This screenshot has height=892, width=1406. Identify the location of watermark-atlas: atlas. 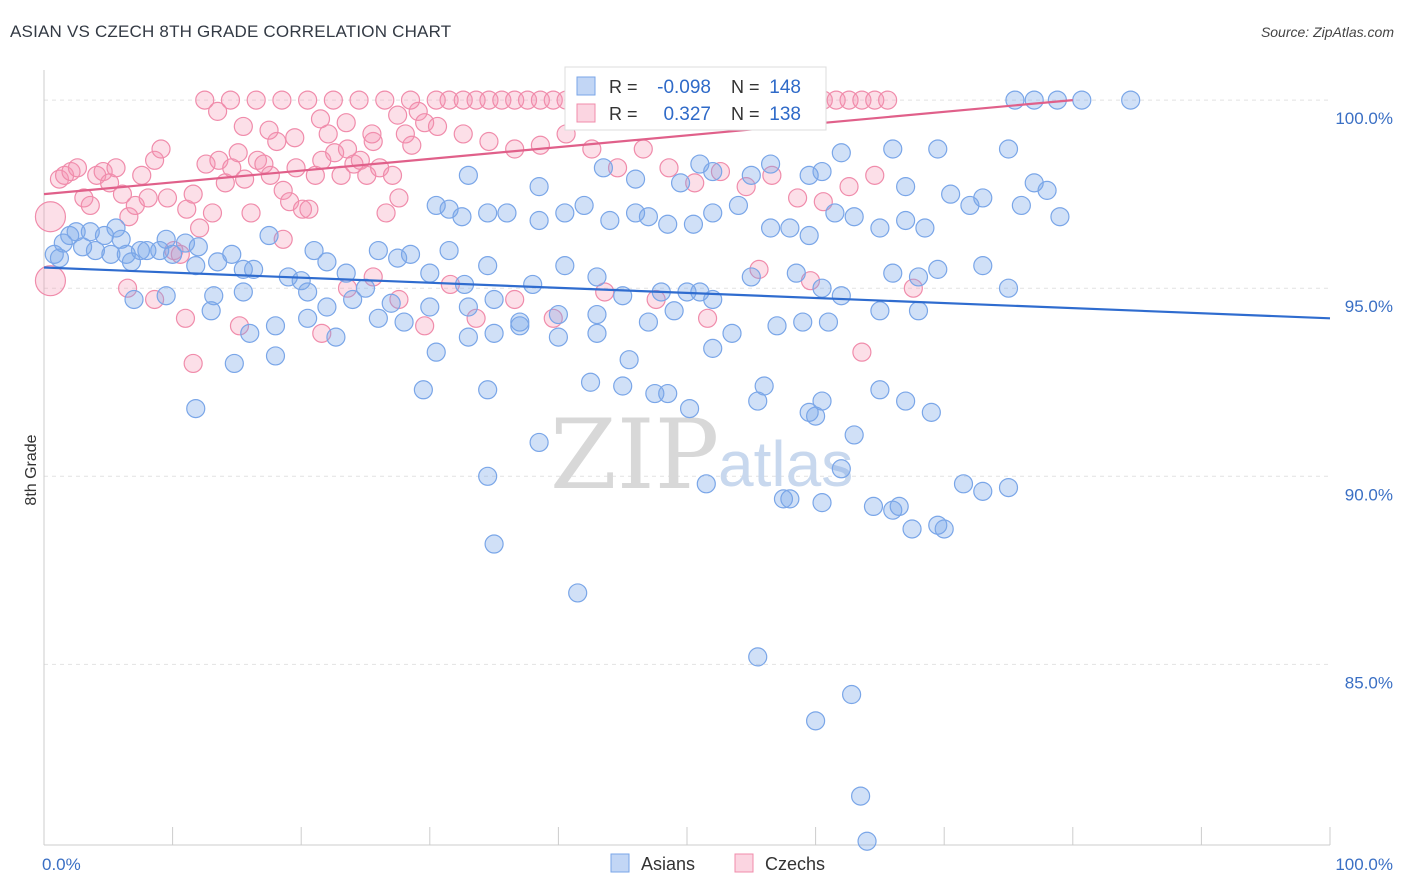
(785, 464).